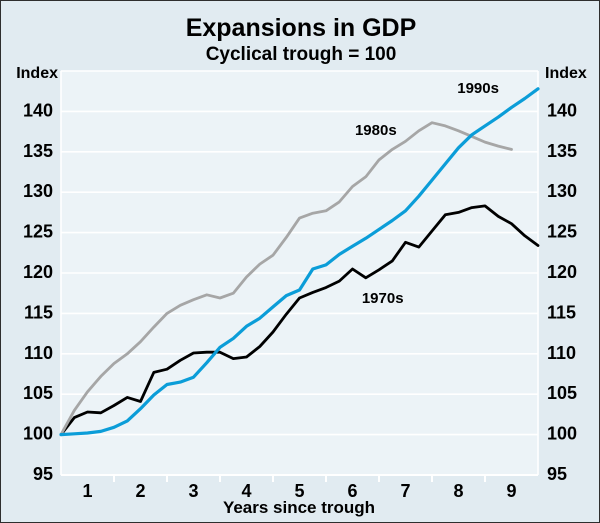 Image resolution: width=600 pixels, height=523 pixels. What do you see at coordinates (376, 130) in the screenshot?
I see `series-label-1980s: 1980s` at bounding box center [376, 130].